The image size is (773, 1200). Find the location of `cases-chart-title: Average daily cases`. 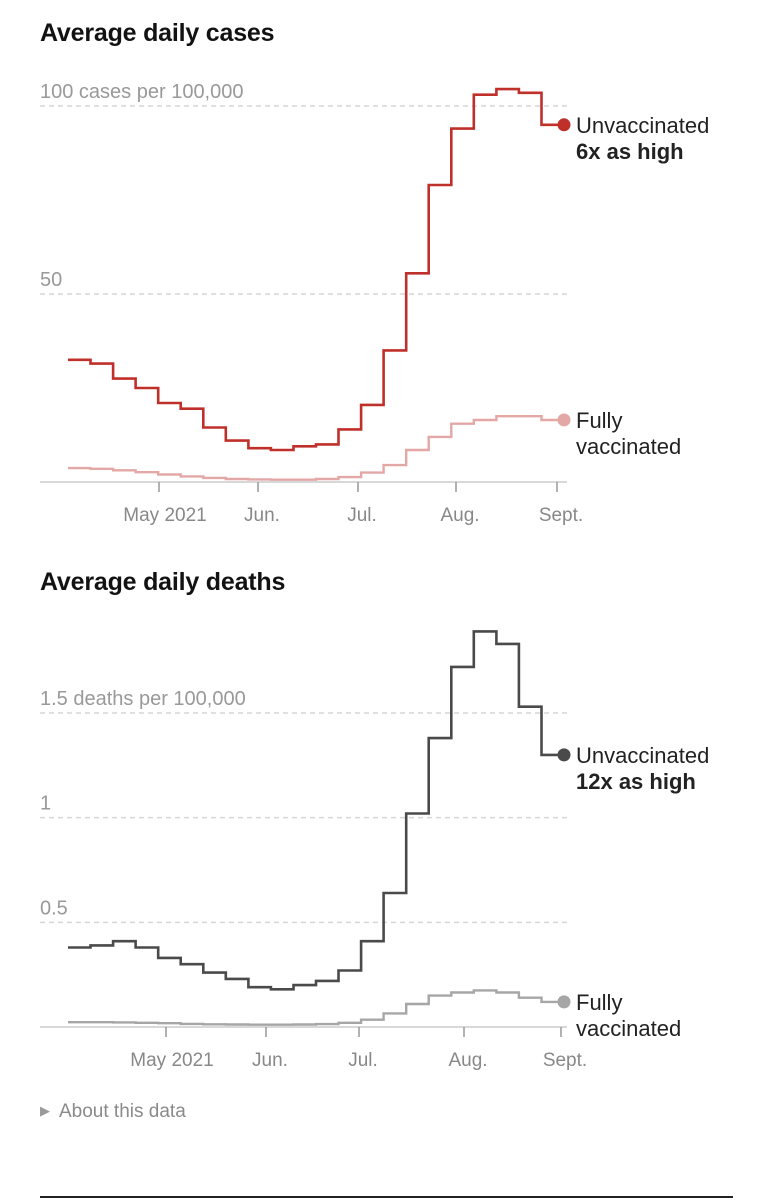

cases-chart-title: Average daily cases is located at coordinates (157, 33).